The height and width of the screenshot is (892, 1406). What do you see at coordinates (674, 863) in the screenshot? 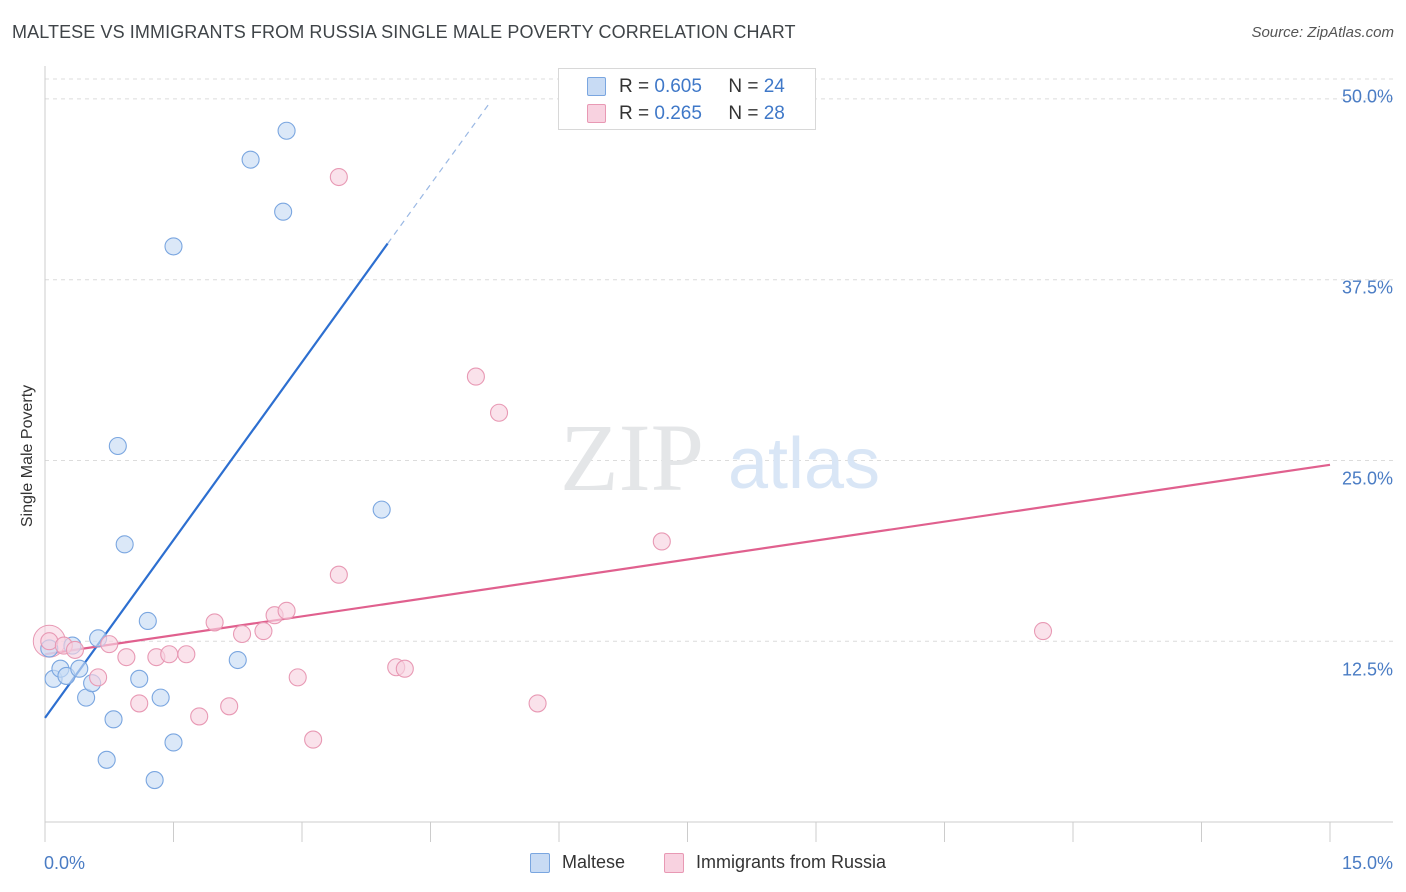
I see `legend-russia-swatch` at bounding box center [674, 863].